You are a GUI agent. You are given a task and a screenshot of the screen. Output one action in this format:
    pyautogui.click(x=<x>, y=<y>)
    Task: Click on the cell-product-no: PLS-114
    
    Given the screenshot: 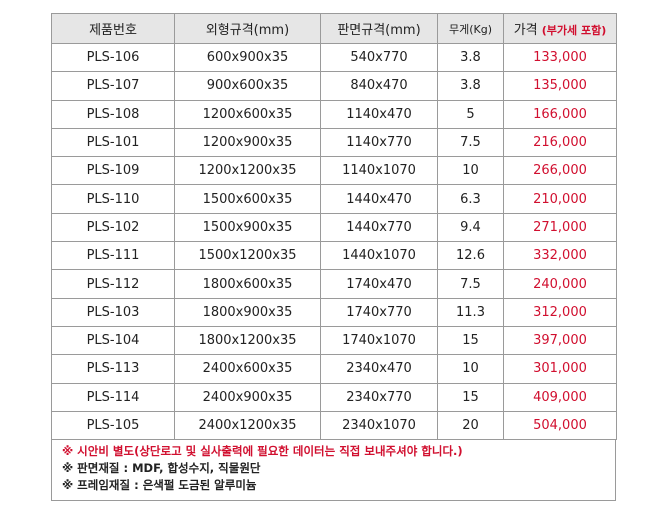 What is the action you would take?
    pyautogui.click(x=113, y=397)
    